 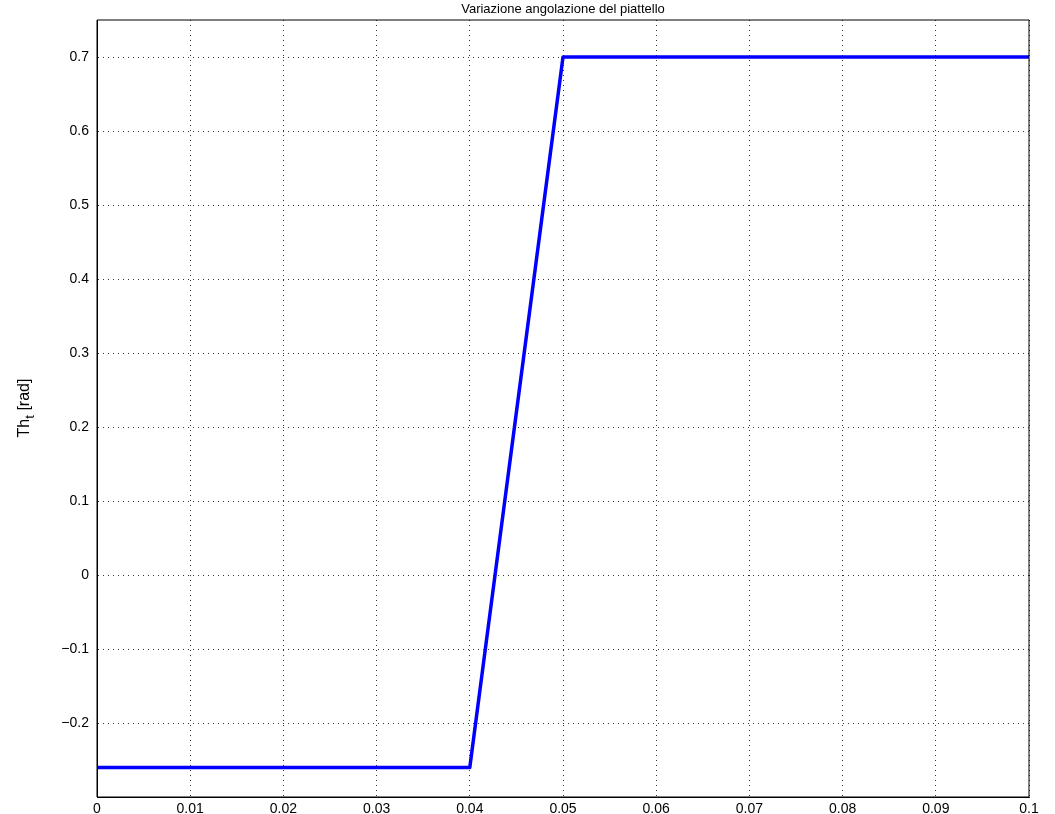 What do you see at coordinates (1029, 807) in the screenshot?
I see `x-tick-label: 0.1` at bounding box center [1029, 807].